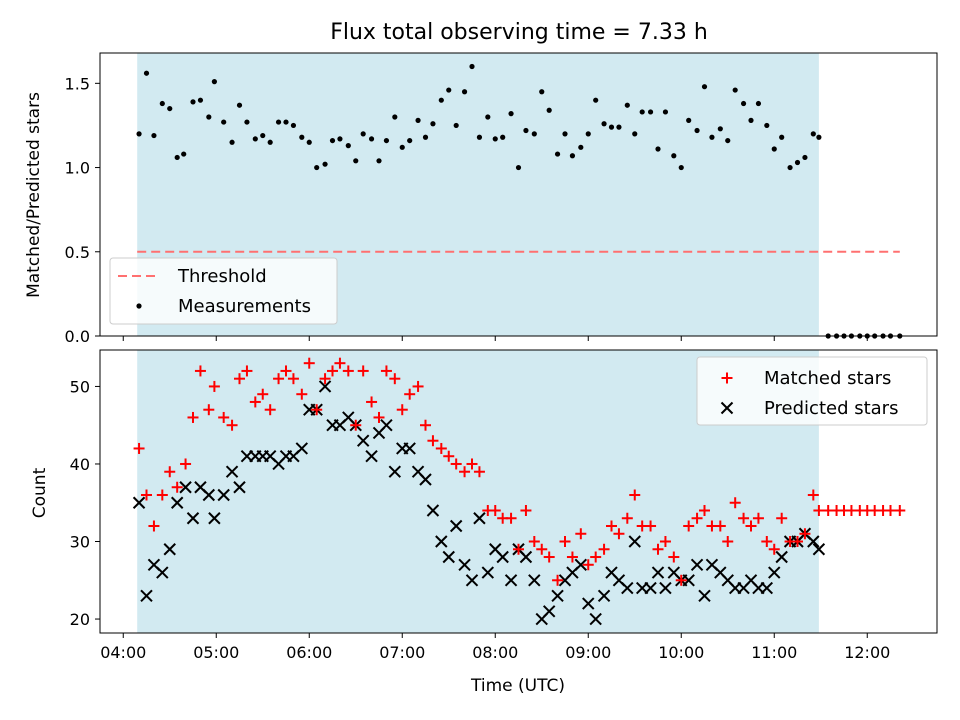 The width and height of the screenshot is (960, 720). Describe the element at coordinates (588, 652) in the screenshot. I see `x-tick-label: 09:00` at that location.